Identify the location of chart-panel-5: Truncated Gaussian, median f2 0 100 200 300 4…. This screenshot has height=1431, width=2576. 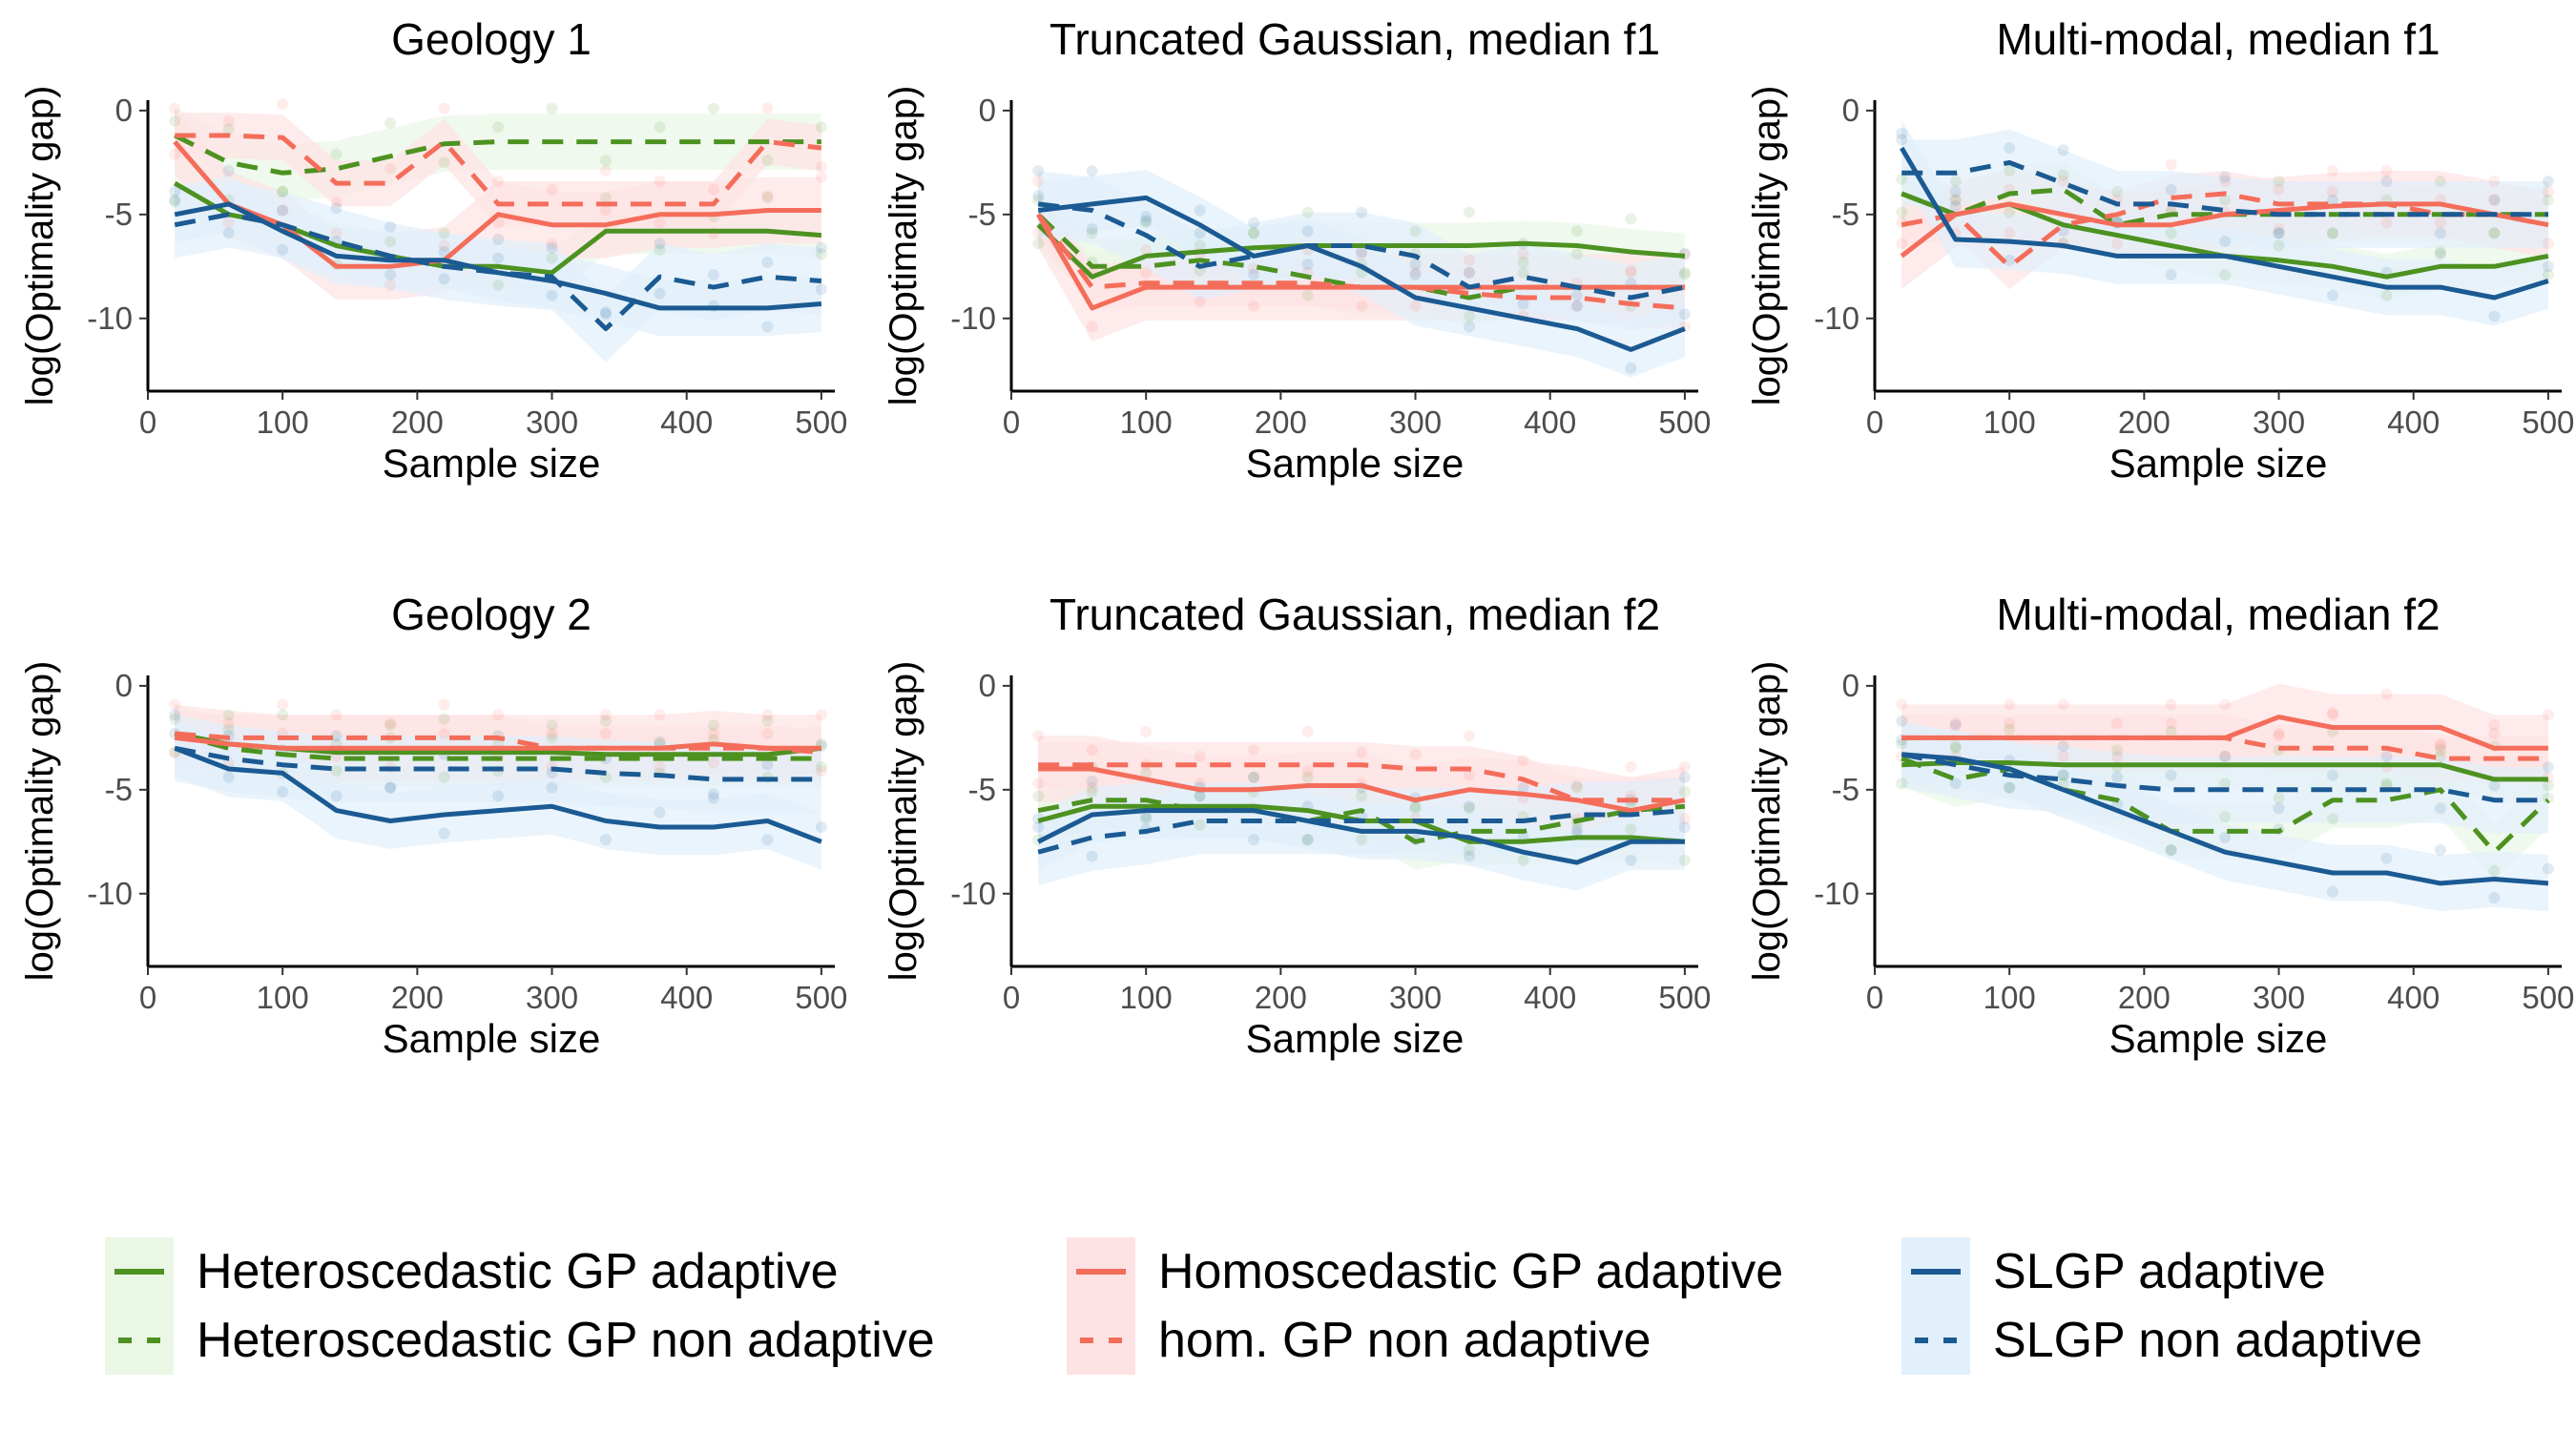
(1297, 825).